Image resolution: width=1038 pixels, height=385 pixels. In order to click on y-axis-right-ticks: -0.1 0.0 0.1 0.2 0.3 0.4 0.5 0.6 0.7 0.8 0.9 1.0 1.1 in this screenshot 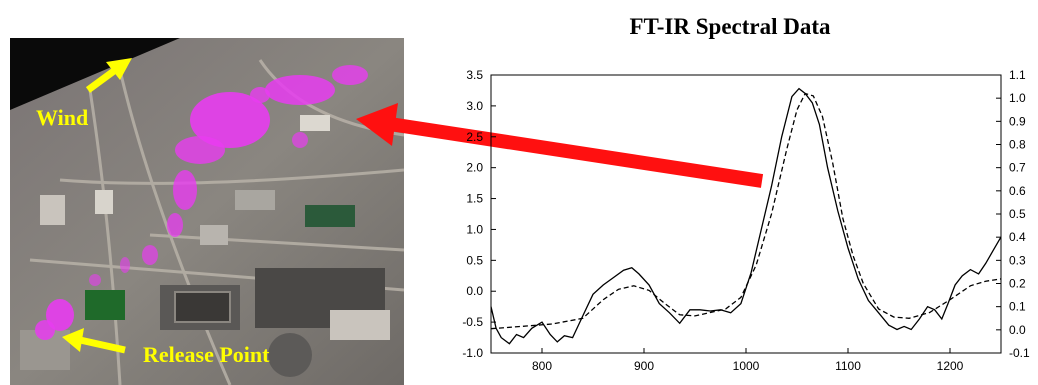, I will do `click(1013, 214)`.